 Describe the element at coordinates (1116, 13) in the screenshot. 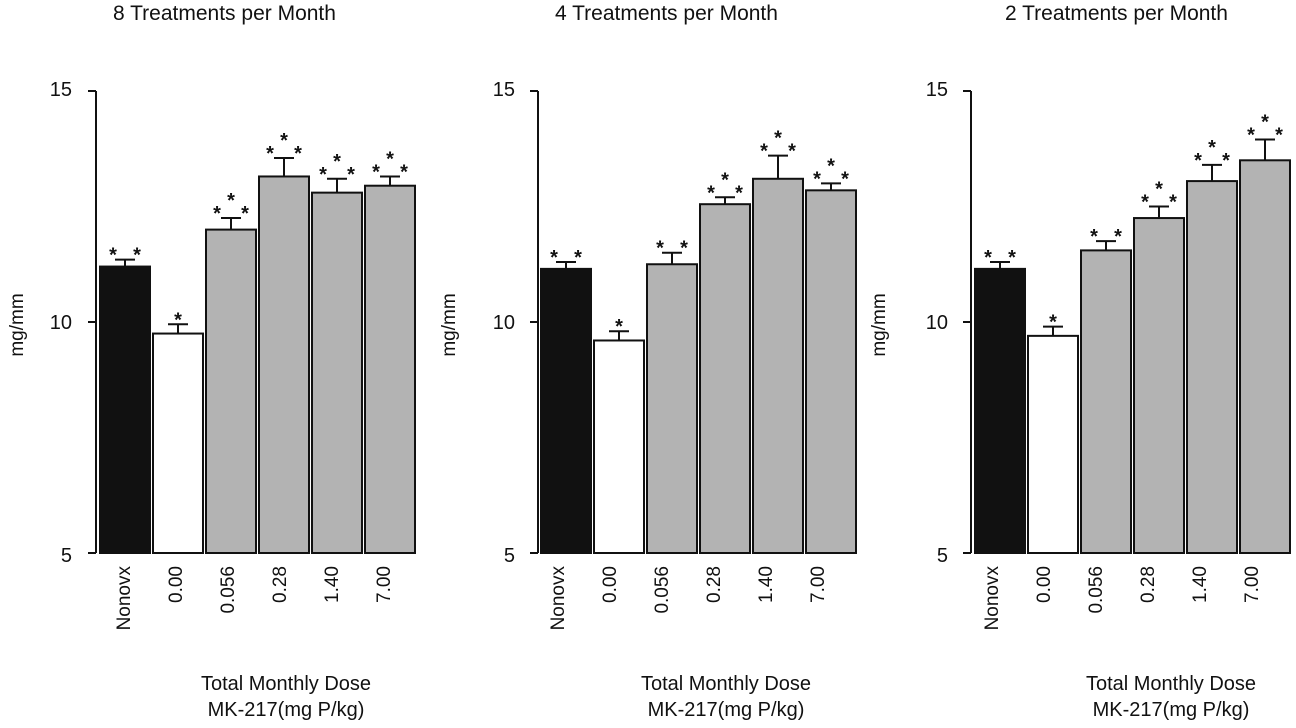

I see `chart-title: 2 Treatments per Month` at that location.